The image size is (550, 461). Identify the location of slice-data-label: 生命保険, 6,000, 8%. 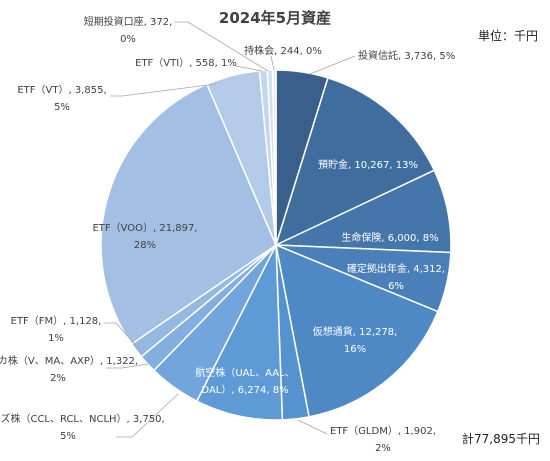
(389, 237).